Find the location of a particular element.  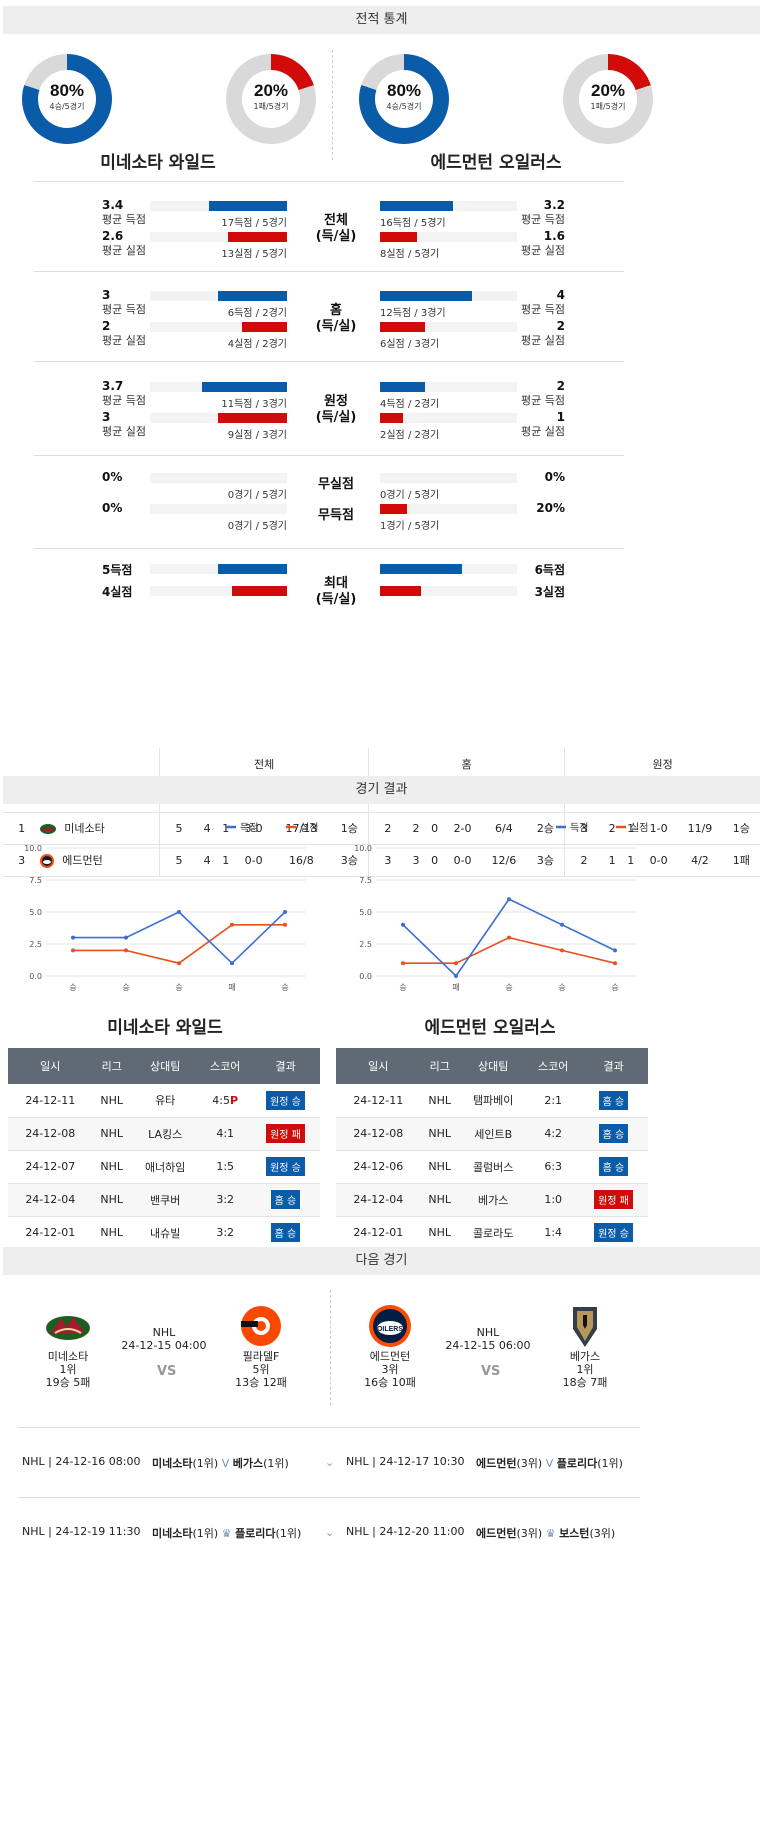

schedule-meta: NHL | 24-12-17 10:30 is located at coordinates (405, 1461).